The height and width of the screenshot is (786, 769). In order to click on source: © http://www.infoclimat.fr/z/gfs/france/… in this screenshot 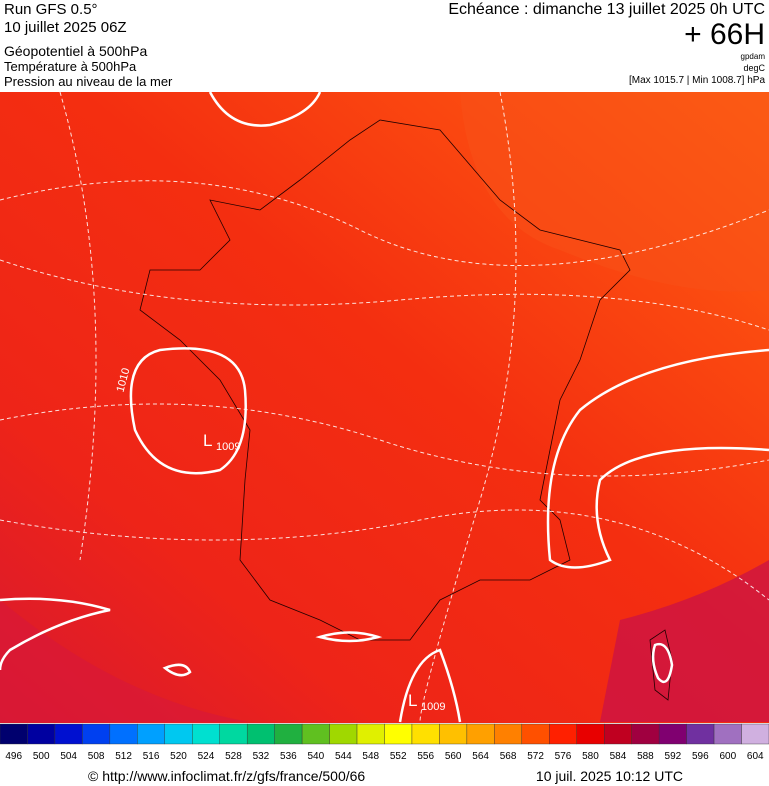, I will do `click(226, 776)`.